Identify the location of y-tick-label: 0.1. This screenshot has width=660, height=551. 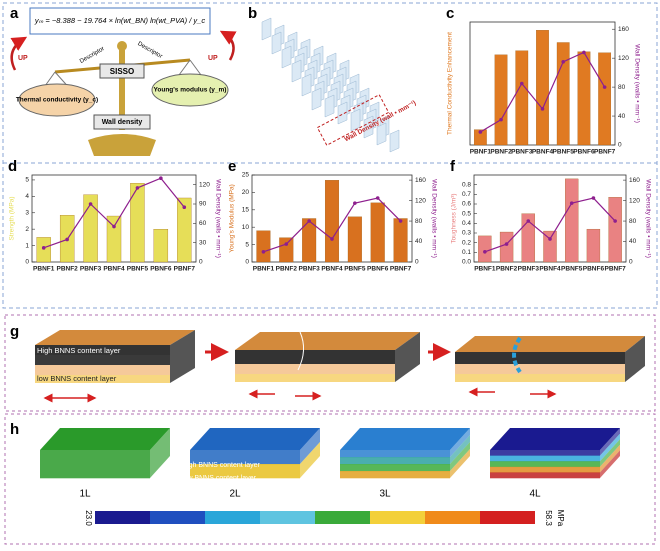
(466, 252).